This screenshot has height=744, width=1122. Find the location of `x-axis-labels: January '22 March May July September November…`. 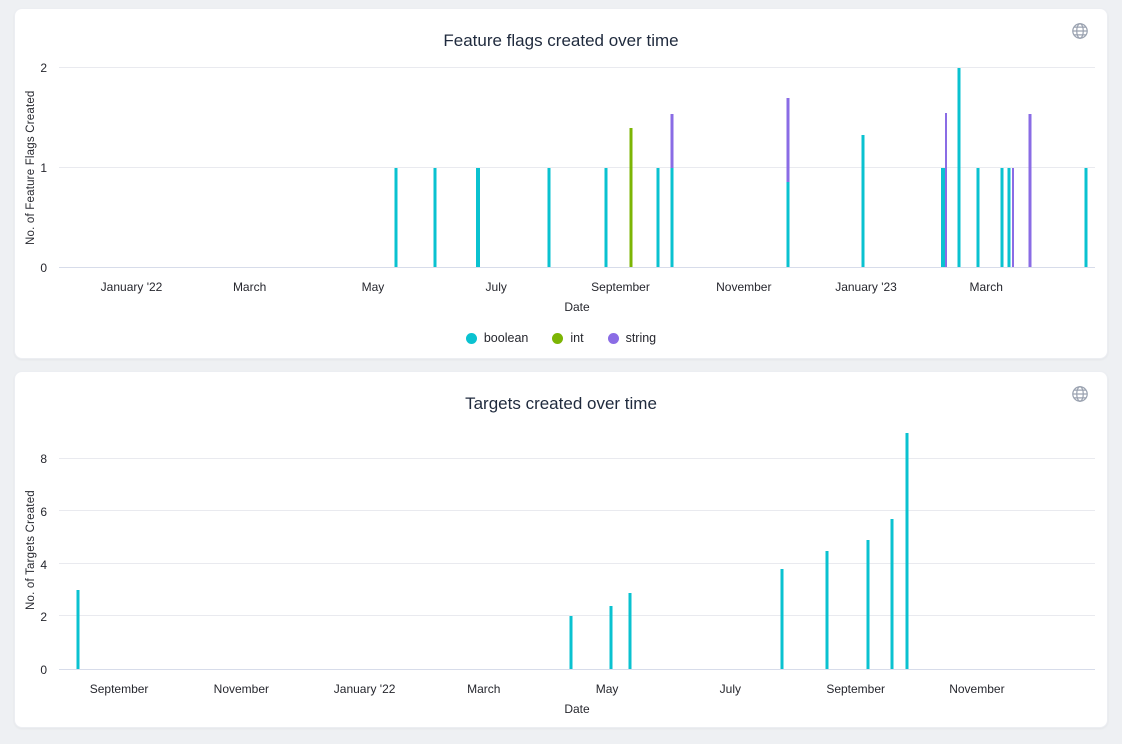

x-axis-labels: January '22 March May July September November… is located at coordinates (577, 288).